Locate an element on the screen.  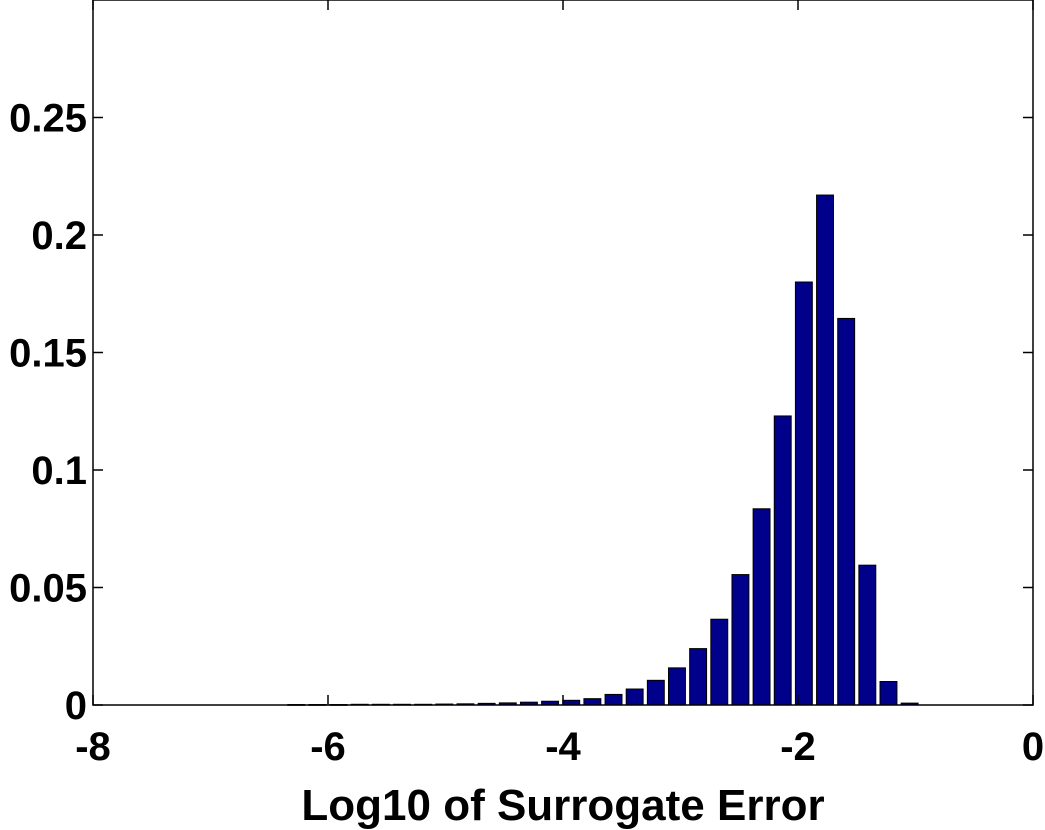
y-tick-label: 0 is located at coordinates (76, 706).